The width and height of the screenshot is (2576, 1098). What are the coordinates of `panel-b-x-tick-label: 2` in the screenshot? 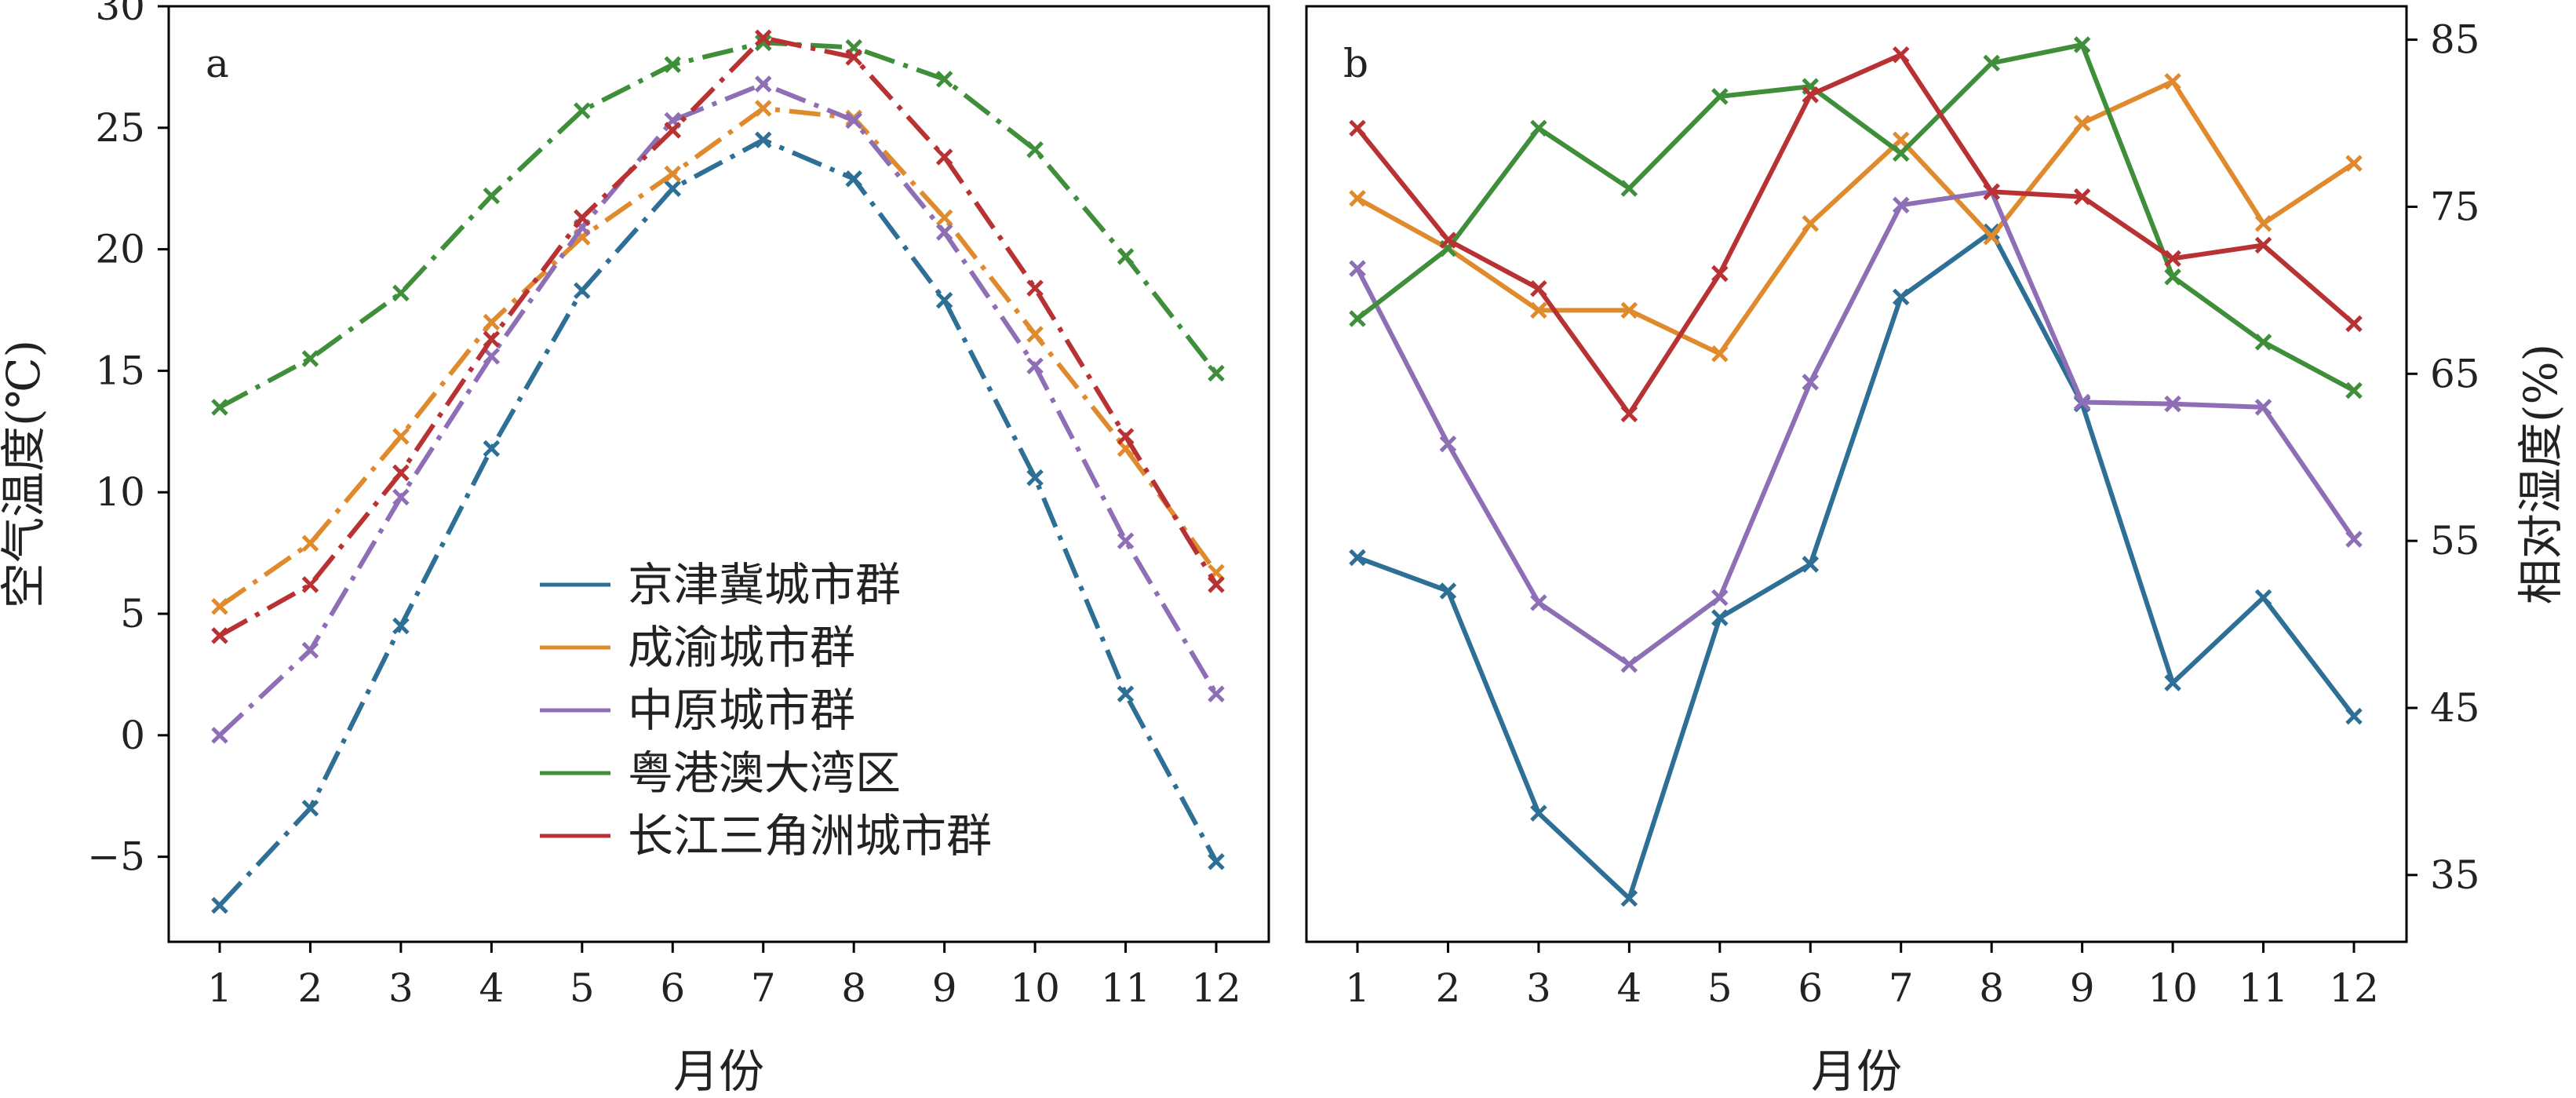 It's located at (1448, 988).